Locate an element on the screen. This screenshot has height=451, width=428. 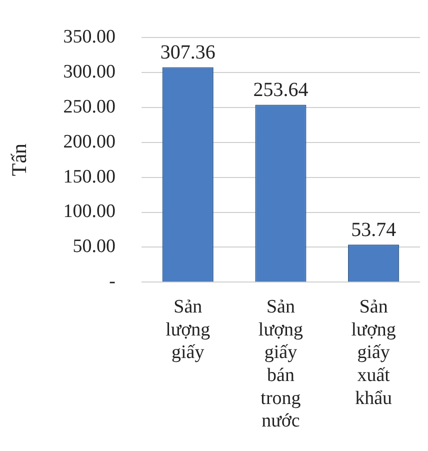
x-tick-label: Sản lượng giấy is located at coordinates (188, 330).